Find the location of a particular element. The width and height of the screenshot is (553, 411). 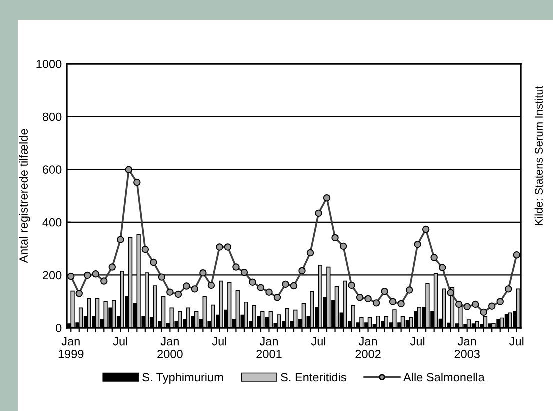

y-axis-title: Antal registrerede tilfælde is located at coordinates (24, 196).